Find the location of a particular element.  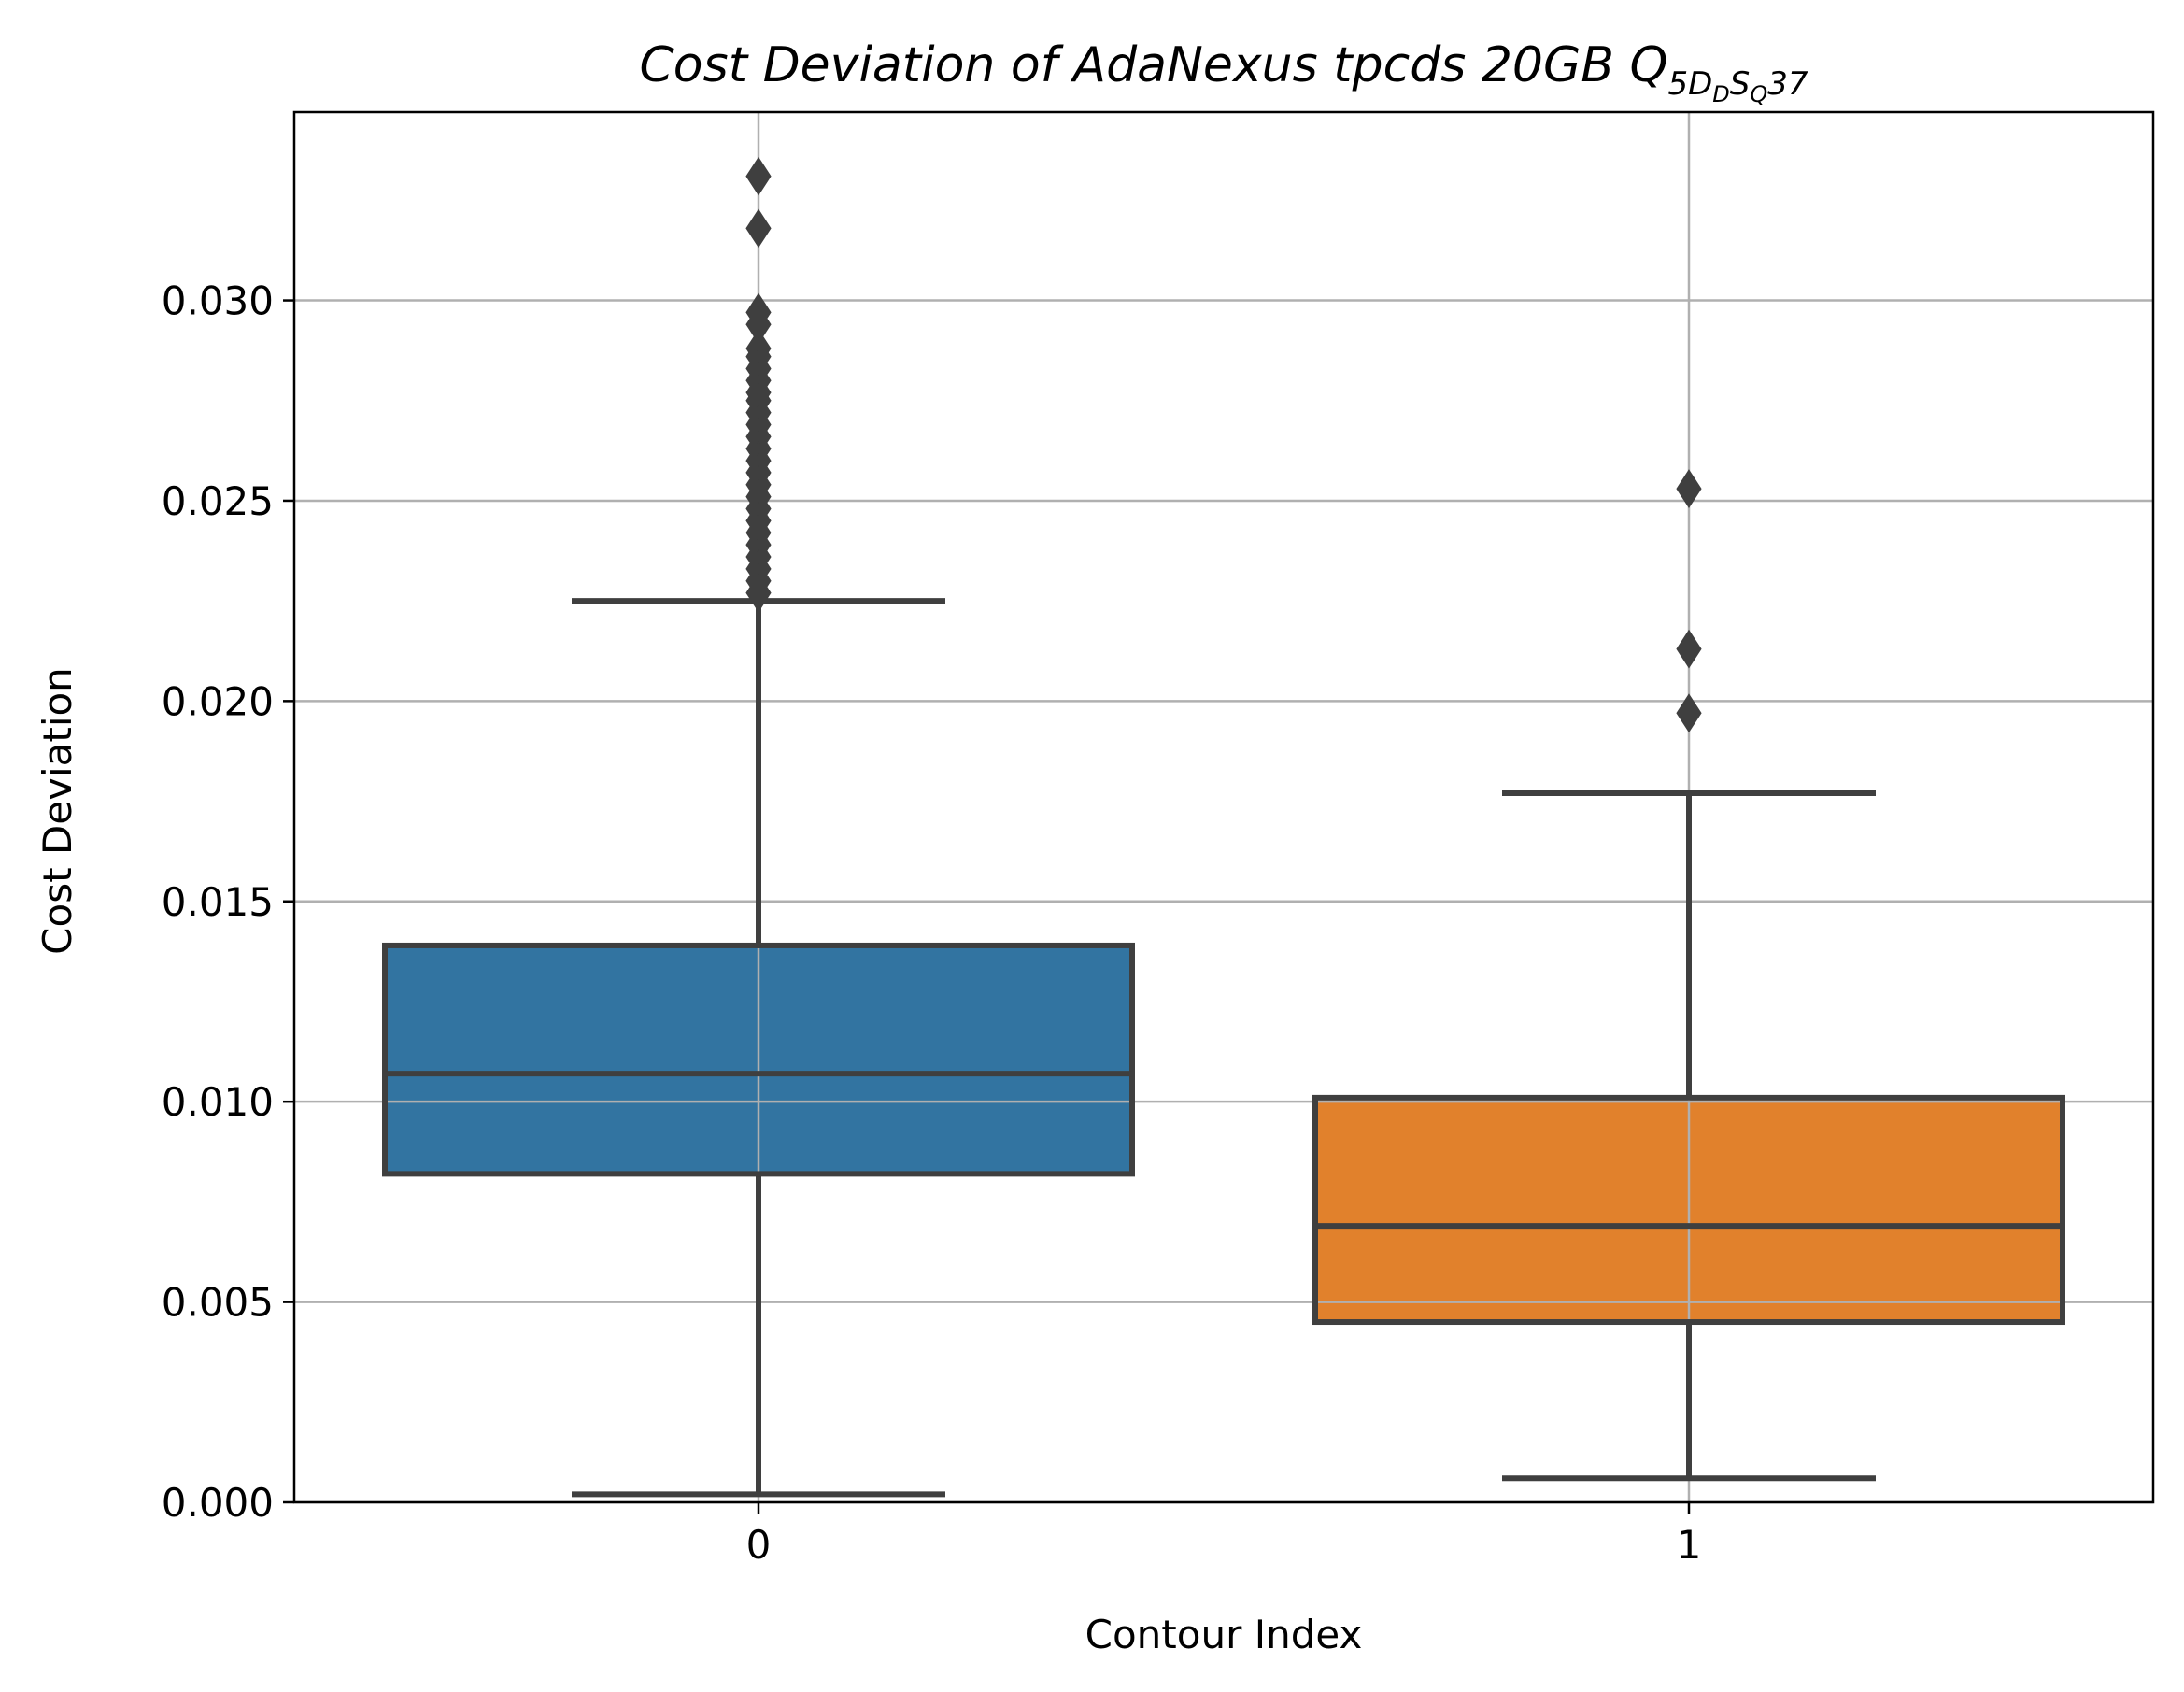

chart-title-subscript-sub2: Q is located at coordinates (1758, 94).